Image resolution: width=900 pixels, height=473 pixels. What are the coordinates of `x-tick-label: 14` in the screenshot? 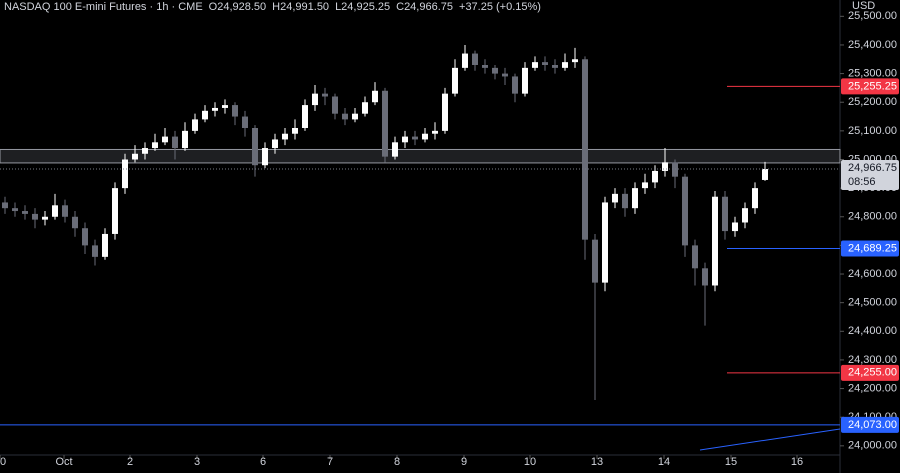 It's located at (664, 462).